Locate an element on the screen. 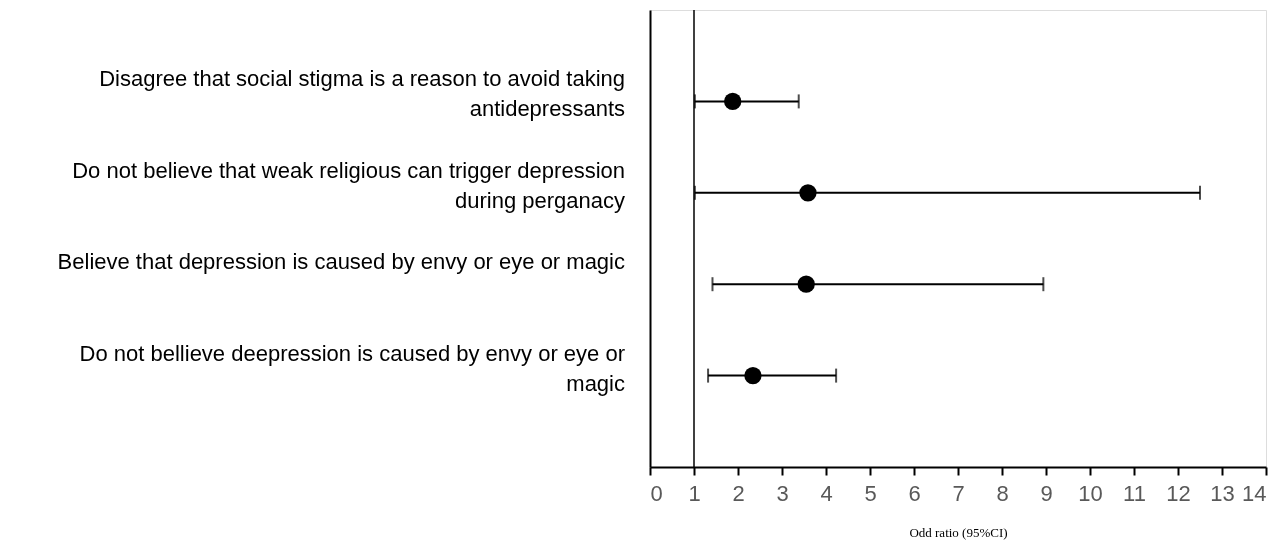  x-axis-title: Odd ratio (95%CI) is located at coordinates (958, 532).